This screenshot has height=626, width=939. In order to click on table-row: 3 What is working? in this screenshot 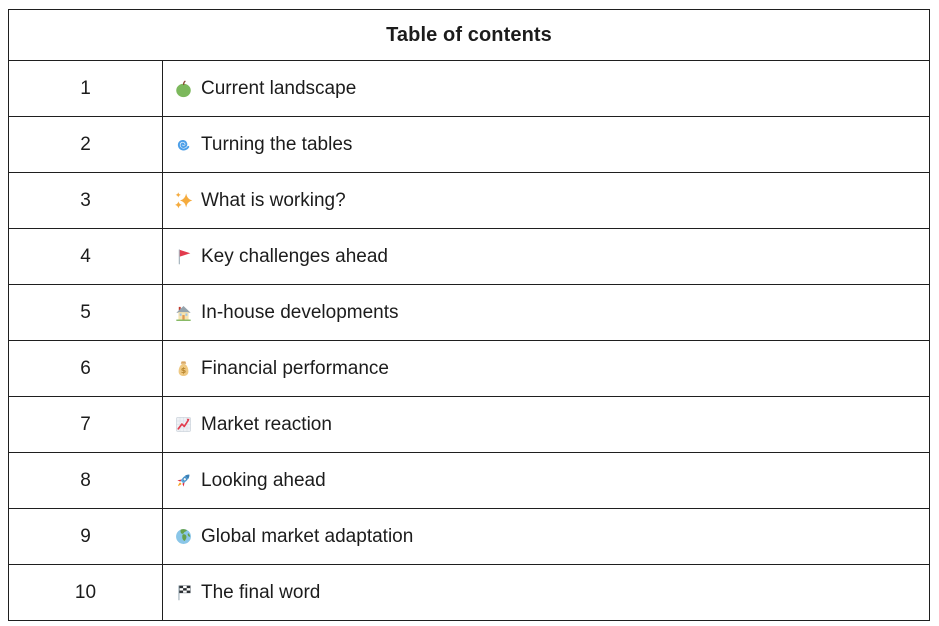, I will do `click(469, 201)`.